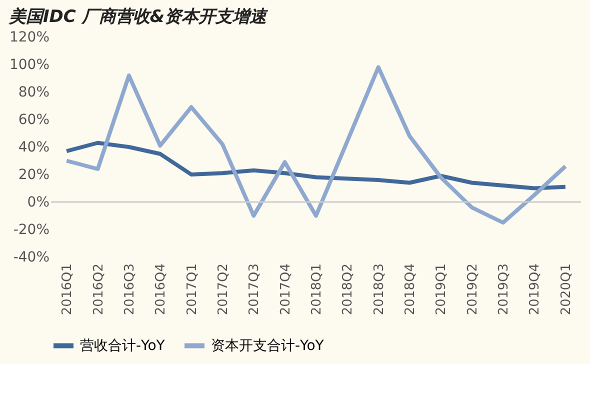 Image resolution: width=603 pixels, height=396 pixels. I want to click on x-tick-label: 2017Q1, so click(192, 290).